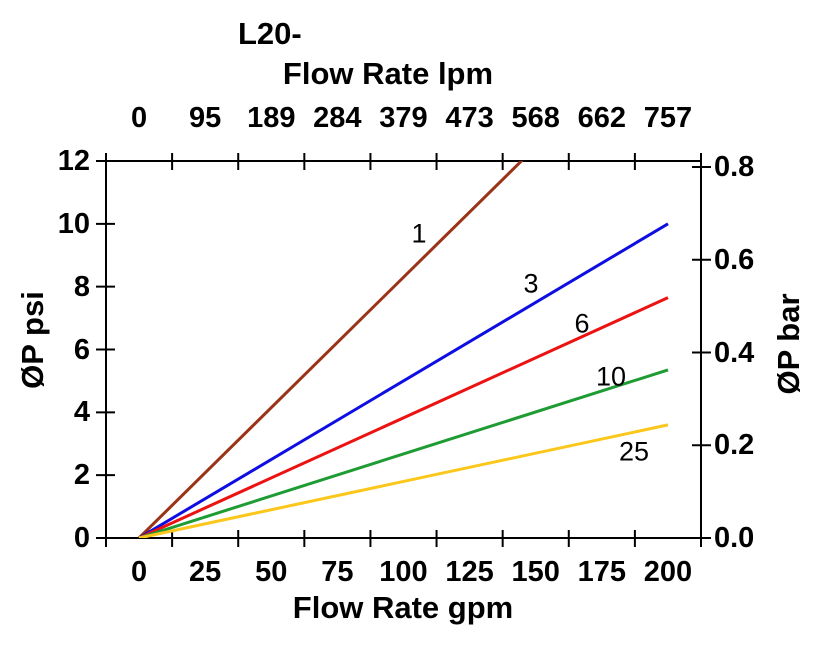 The width and height of the screenshot is (818, 658). Describe the element at coordinates (668, 572) in the screenshot. I see `bottom-axis-tick-label: 200` at that location.